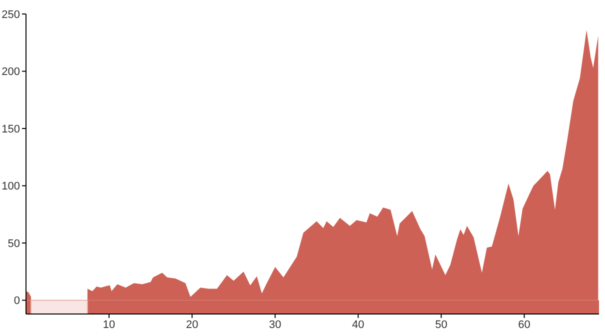 Image resolution: width=605 pixels, height=336 pixels. What do you see at coordinates (275, 324) in the screenshot?
I see `x-tick-label: 30` at bounding box center [275, 324].